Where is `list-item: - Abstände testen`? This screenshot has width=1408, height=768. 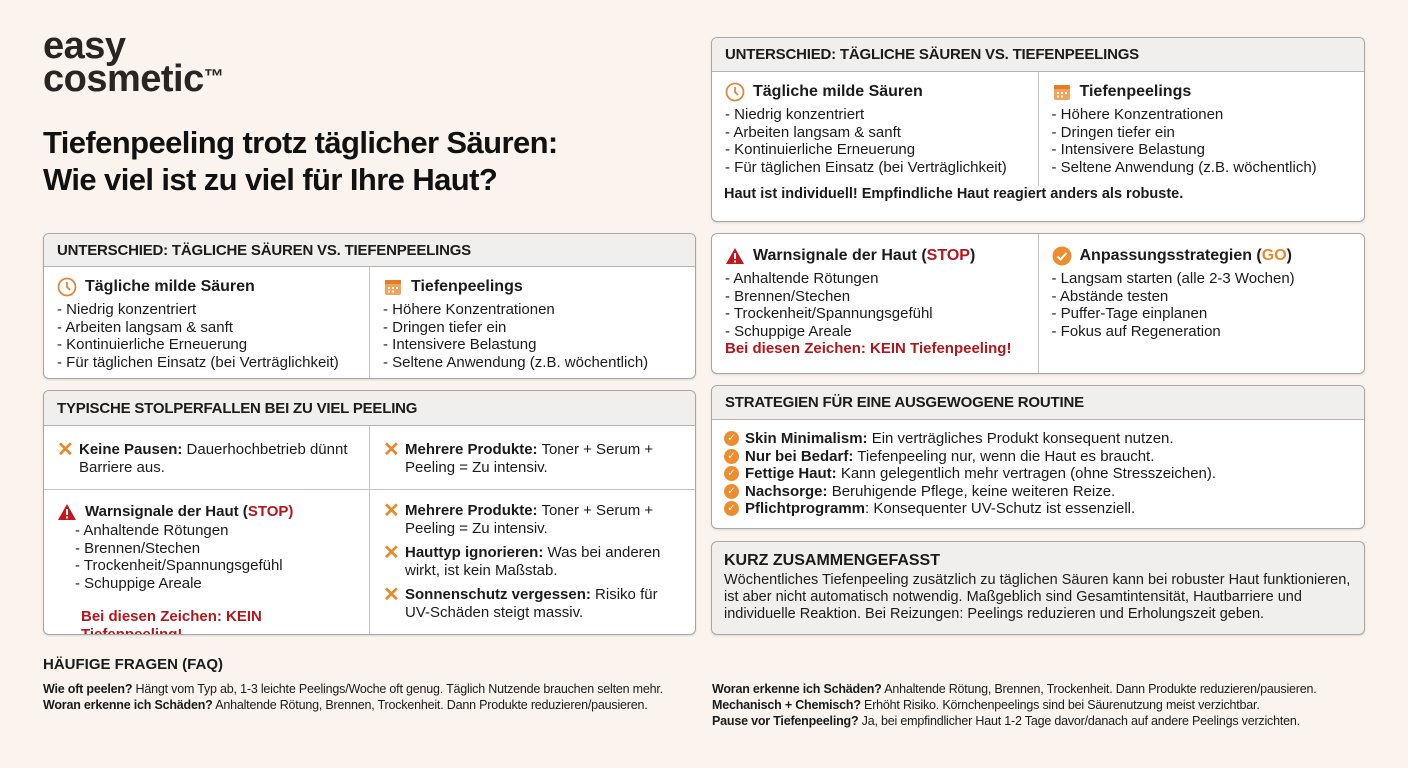
list-item: - Abstände testen is located at coordinates (1110, 296).